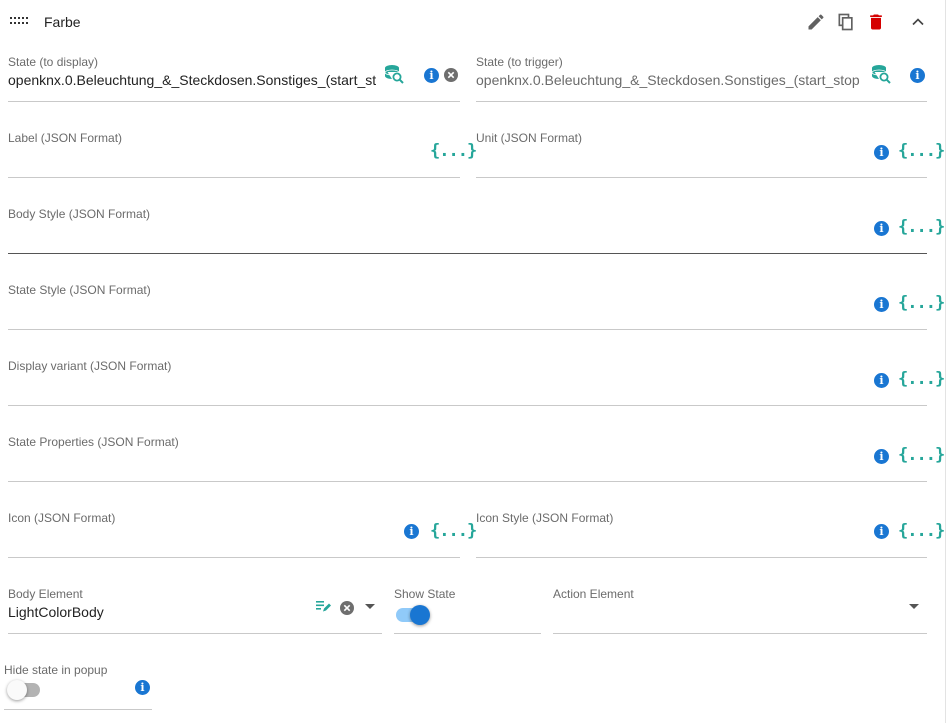 The width and height of the screenshot is (950, 723). I want to click on edit-list-icon, so click(323, 606).